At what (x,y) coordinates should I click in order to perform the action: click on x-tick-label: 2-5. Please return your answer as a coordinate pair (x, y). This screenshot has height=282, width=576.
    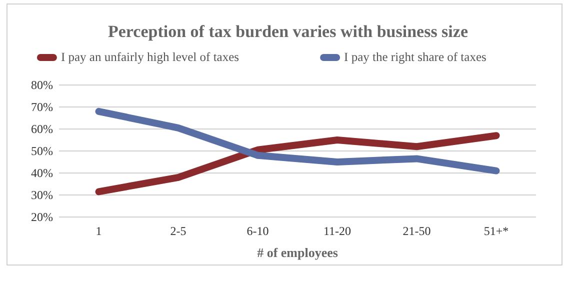
    Looking at the image, I should click on (178, 231).